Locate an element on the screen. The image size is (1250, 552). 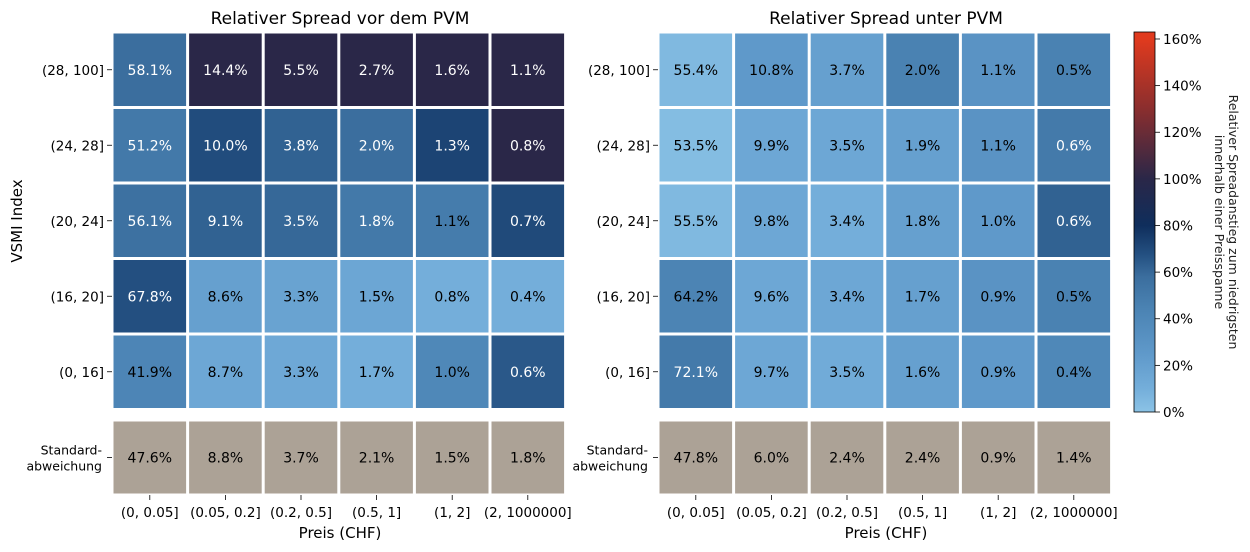
cell-value-label: 72.1% is located at coordinates (696, 373).